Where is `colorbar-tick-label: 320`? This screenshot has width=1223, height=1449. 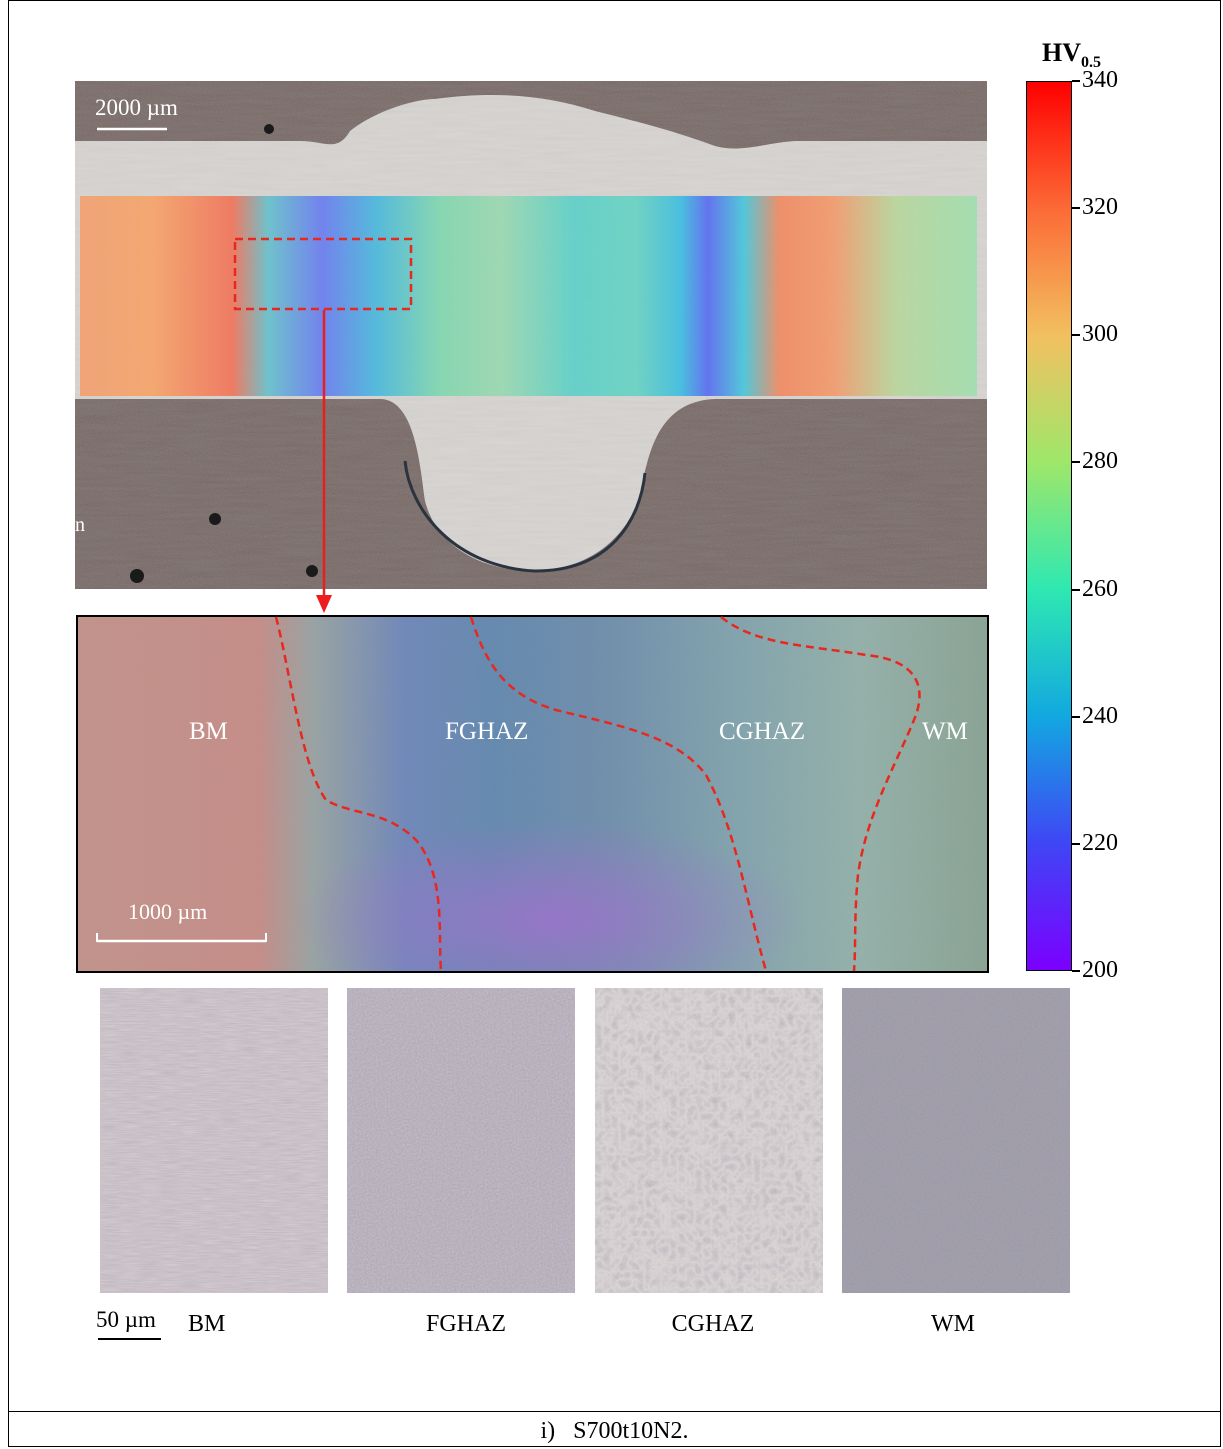
colorbar-tick-label: 320 is located at coordinates (1100, 207).